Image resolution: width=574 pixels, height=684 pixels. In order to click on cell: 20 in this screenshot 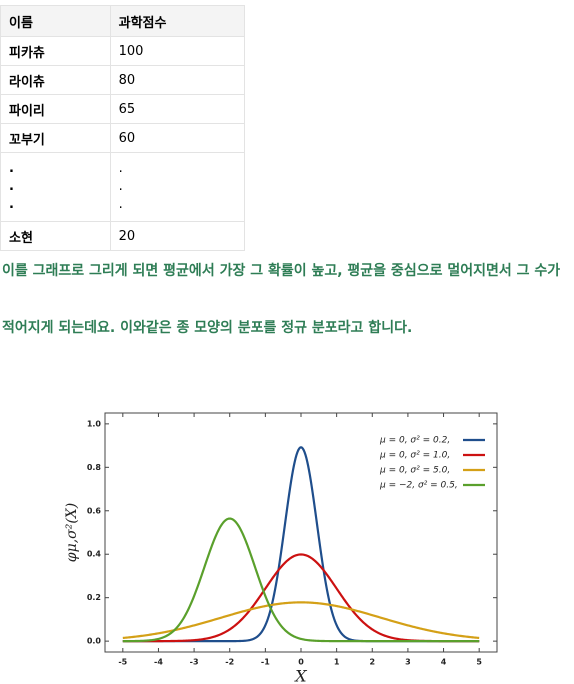, I will do `click(177, 236)`.